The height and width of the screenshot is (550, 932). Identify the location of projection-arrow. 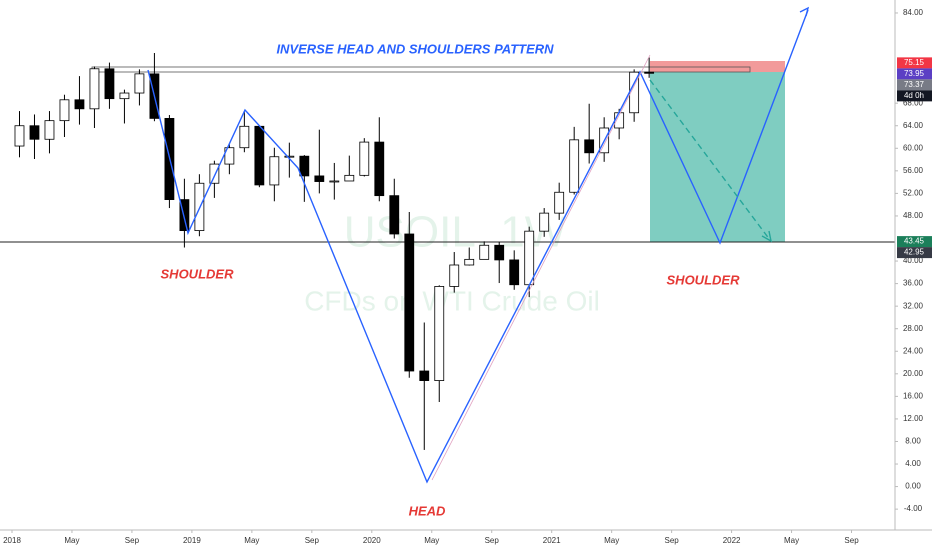
(766, 236).